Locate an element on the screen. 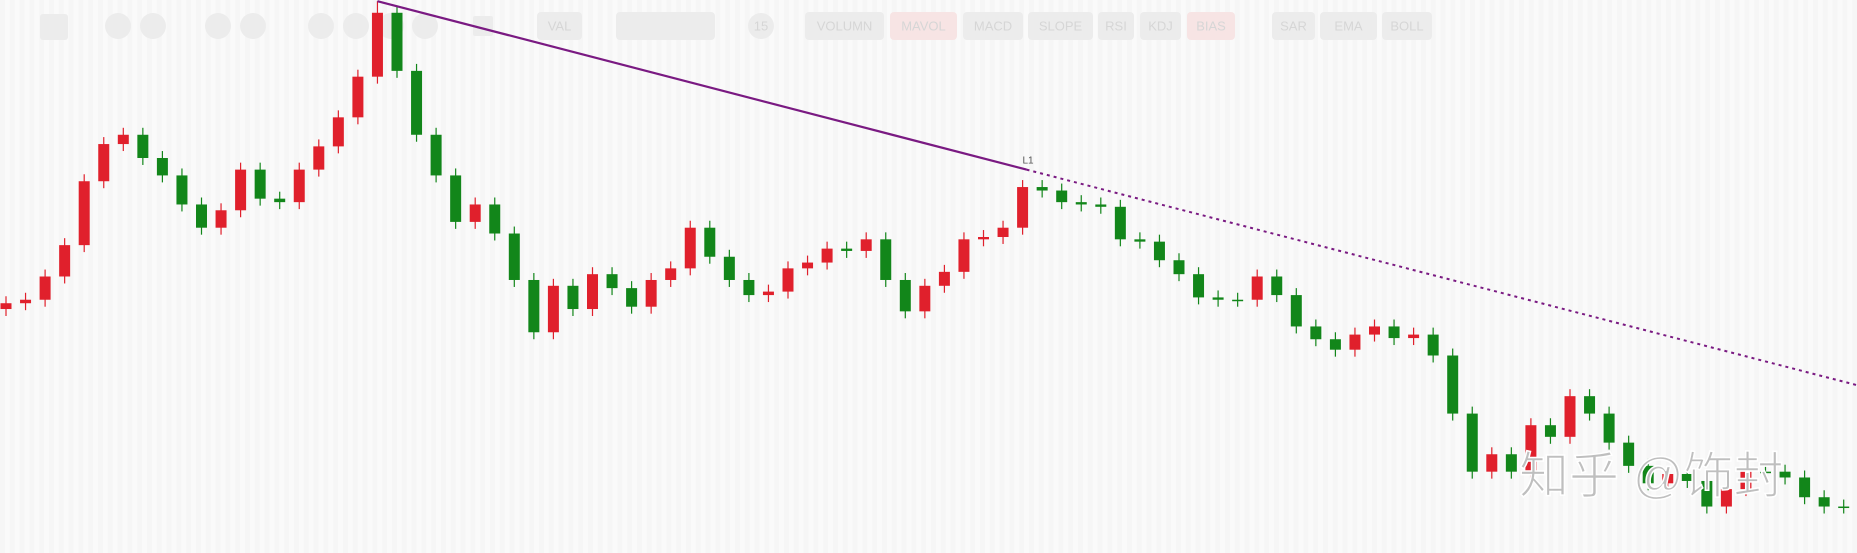 This screenshot has width=1857, height=553. button-label: MACD is located at coordinates (993, 25).